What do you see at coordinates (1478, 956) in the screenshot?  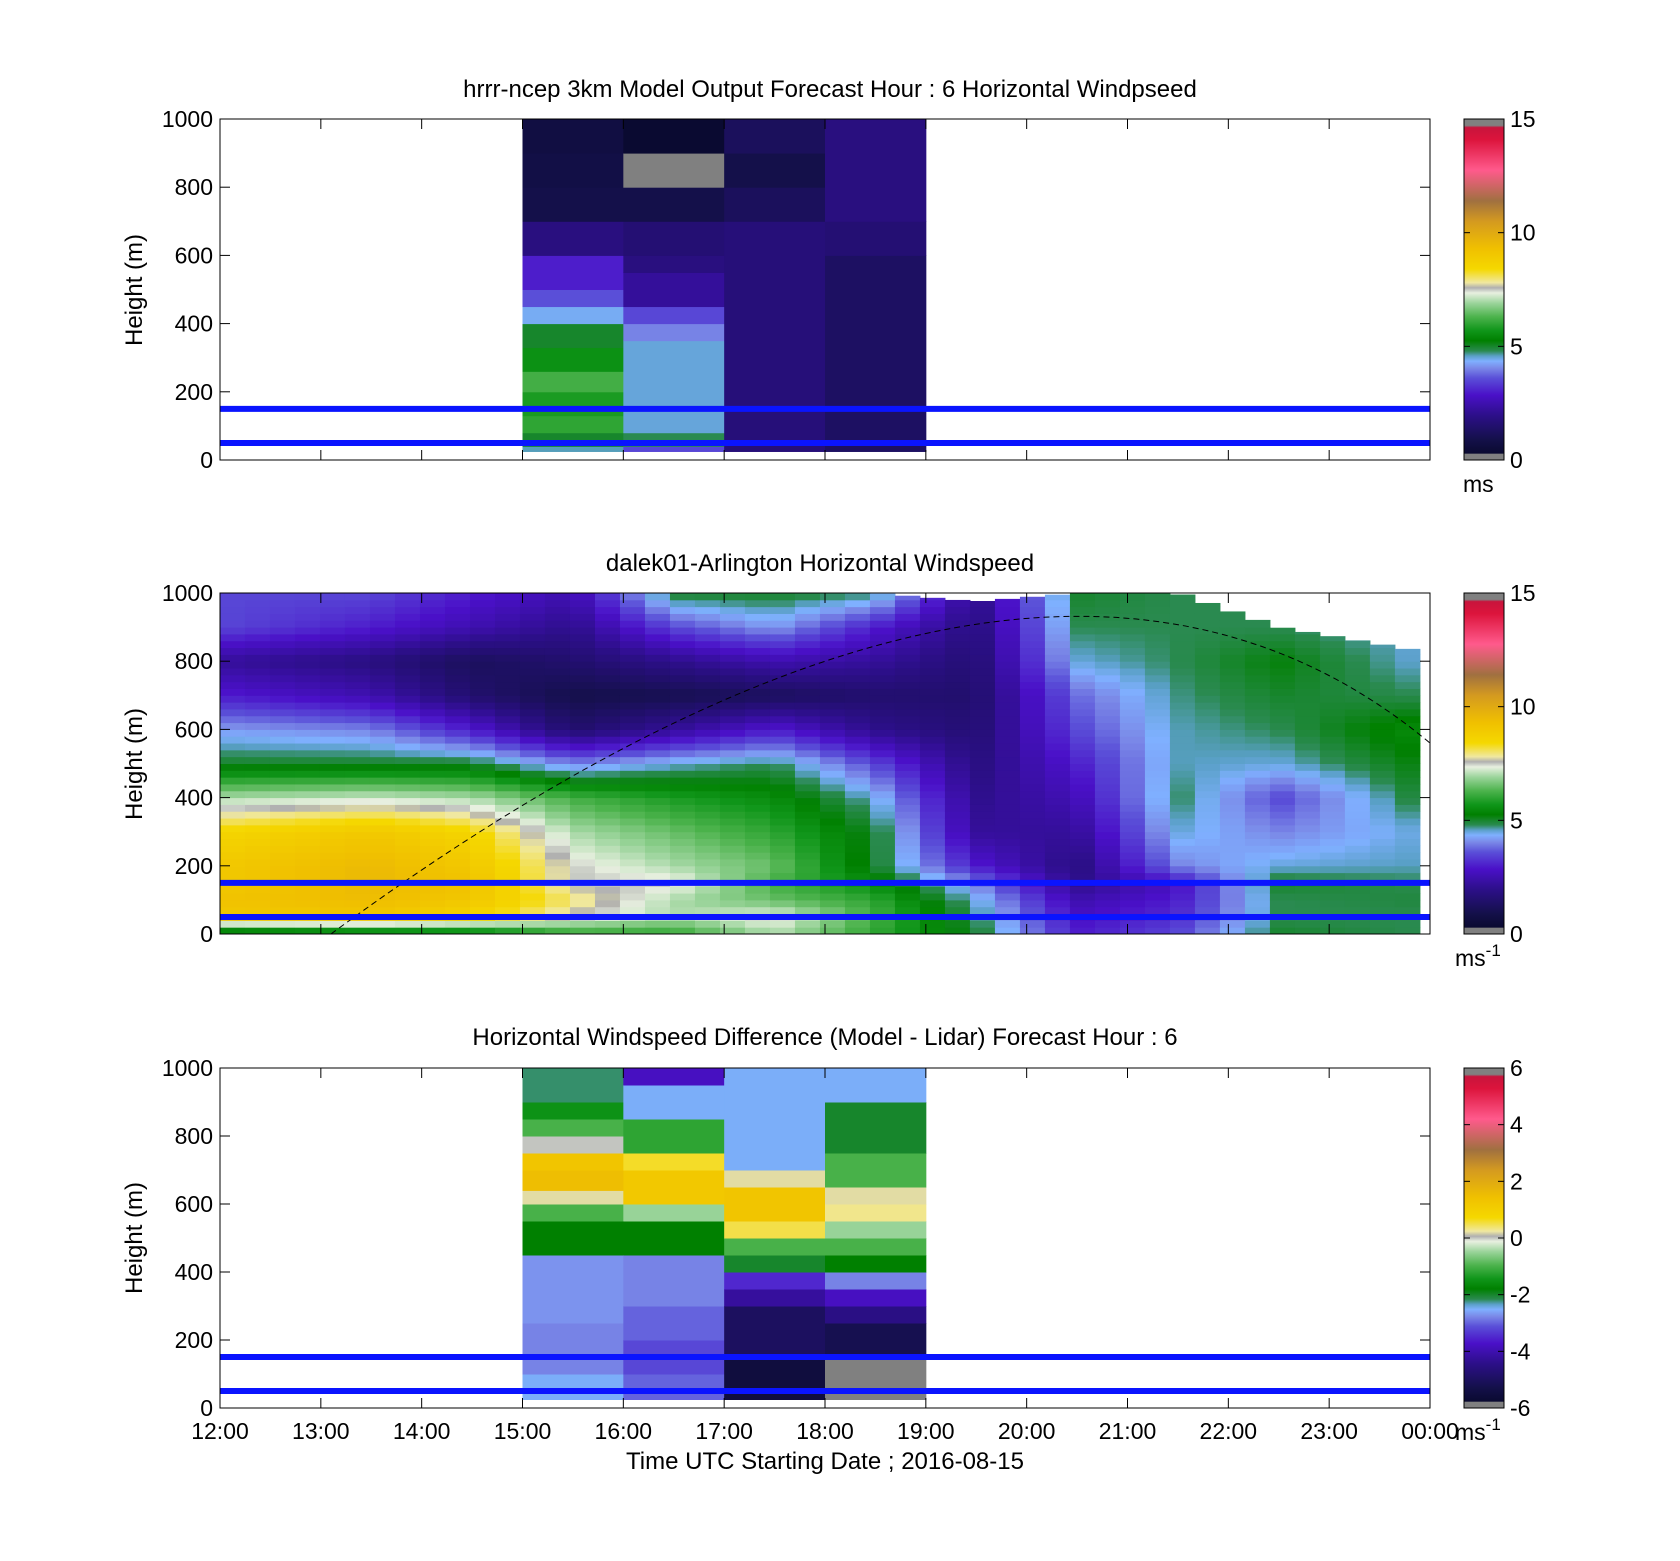 I see `colorbar-unit: ms-1` at bounding box center [1478, 956].